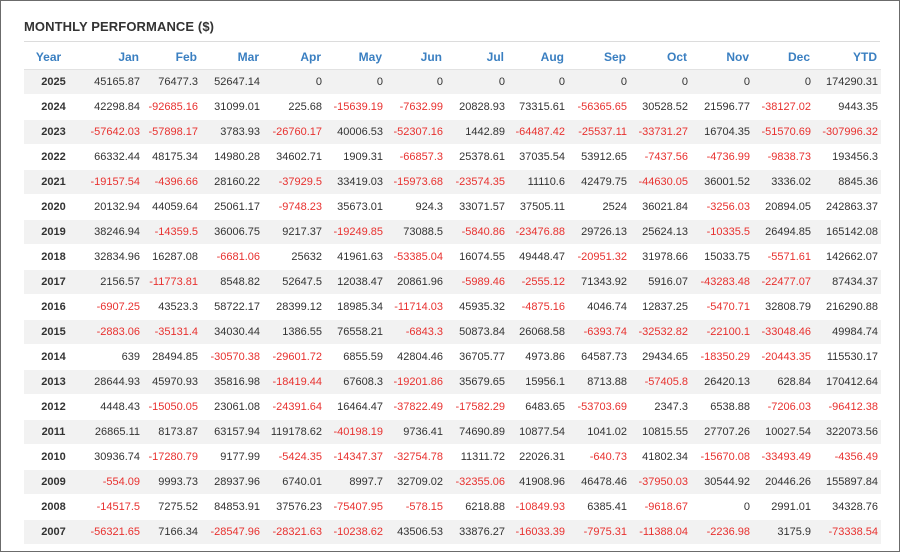 The width and height of the screenshot is (900, 552). Describe the element at coordinates (108, 82) in the screenshot. I see `value-cell: 45165.87` at that location.